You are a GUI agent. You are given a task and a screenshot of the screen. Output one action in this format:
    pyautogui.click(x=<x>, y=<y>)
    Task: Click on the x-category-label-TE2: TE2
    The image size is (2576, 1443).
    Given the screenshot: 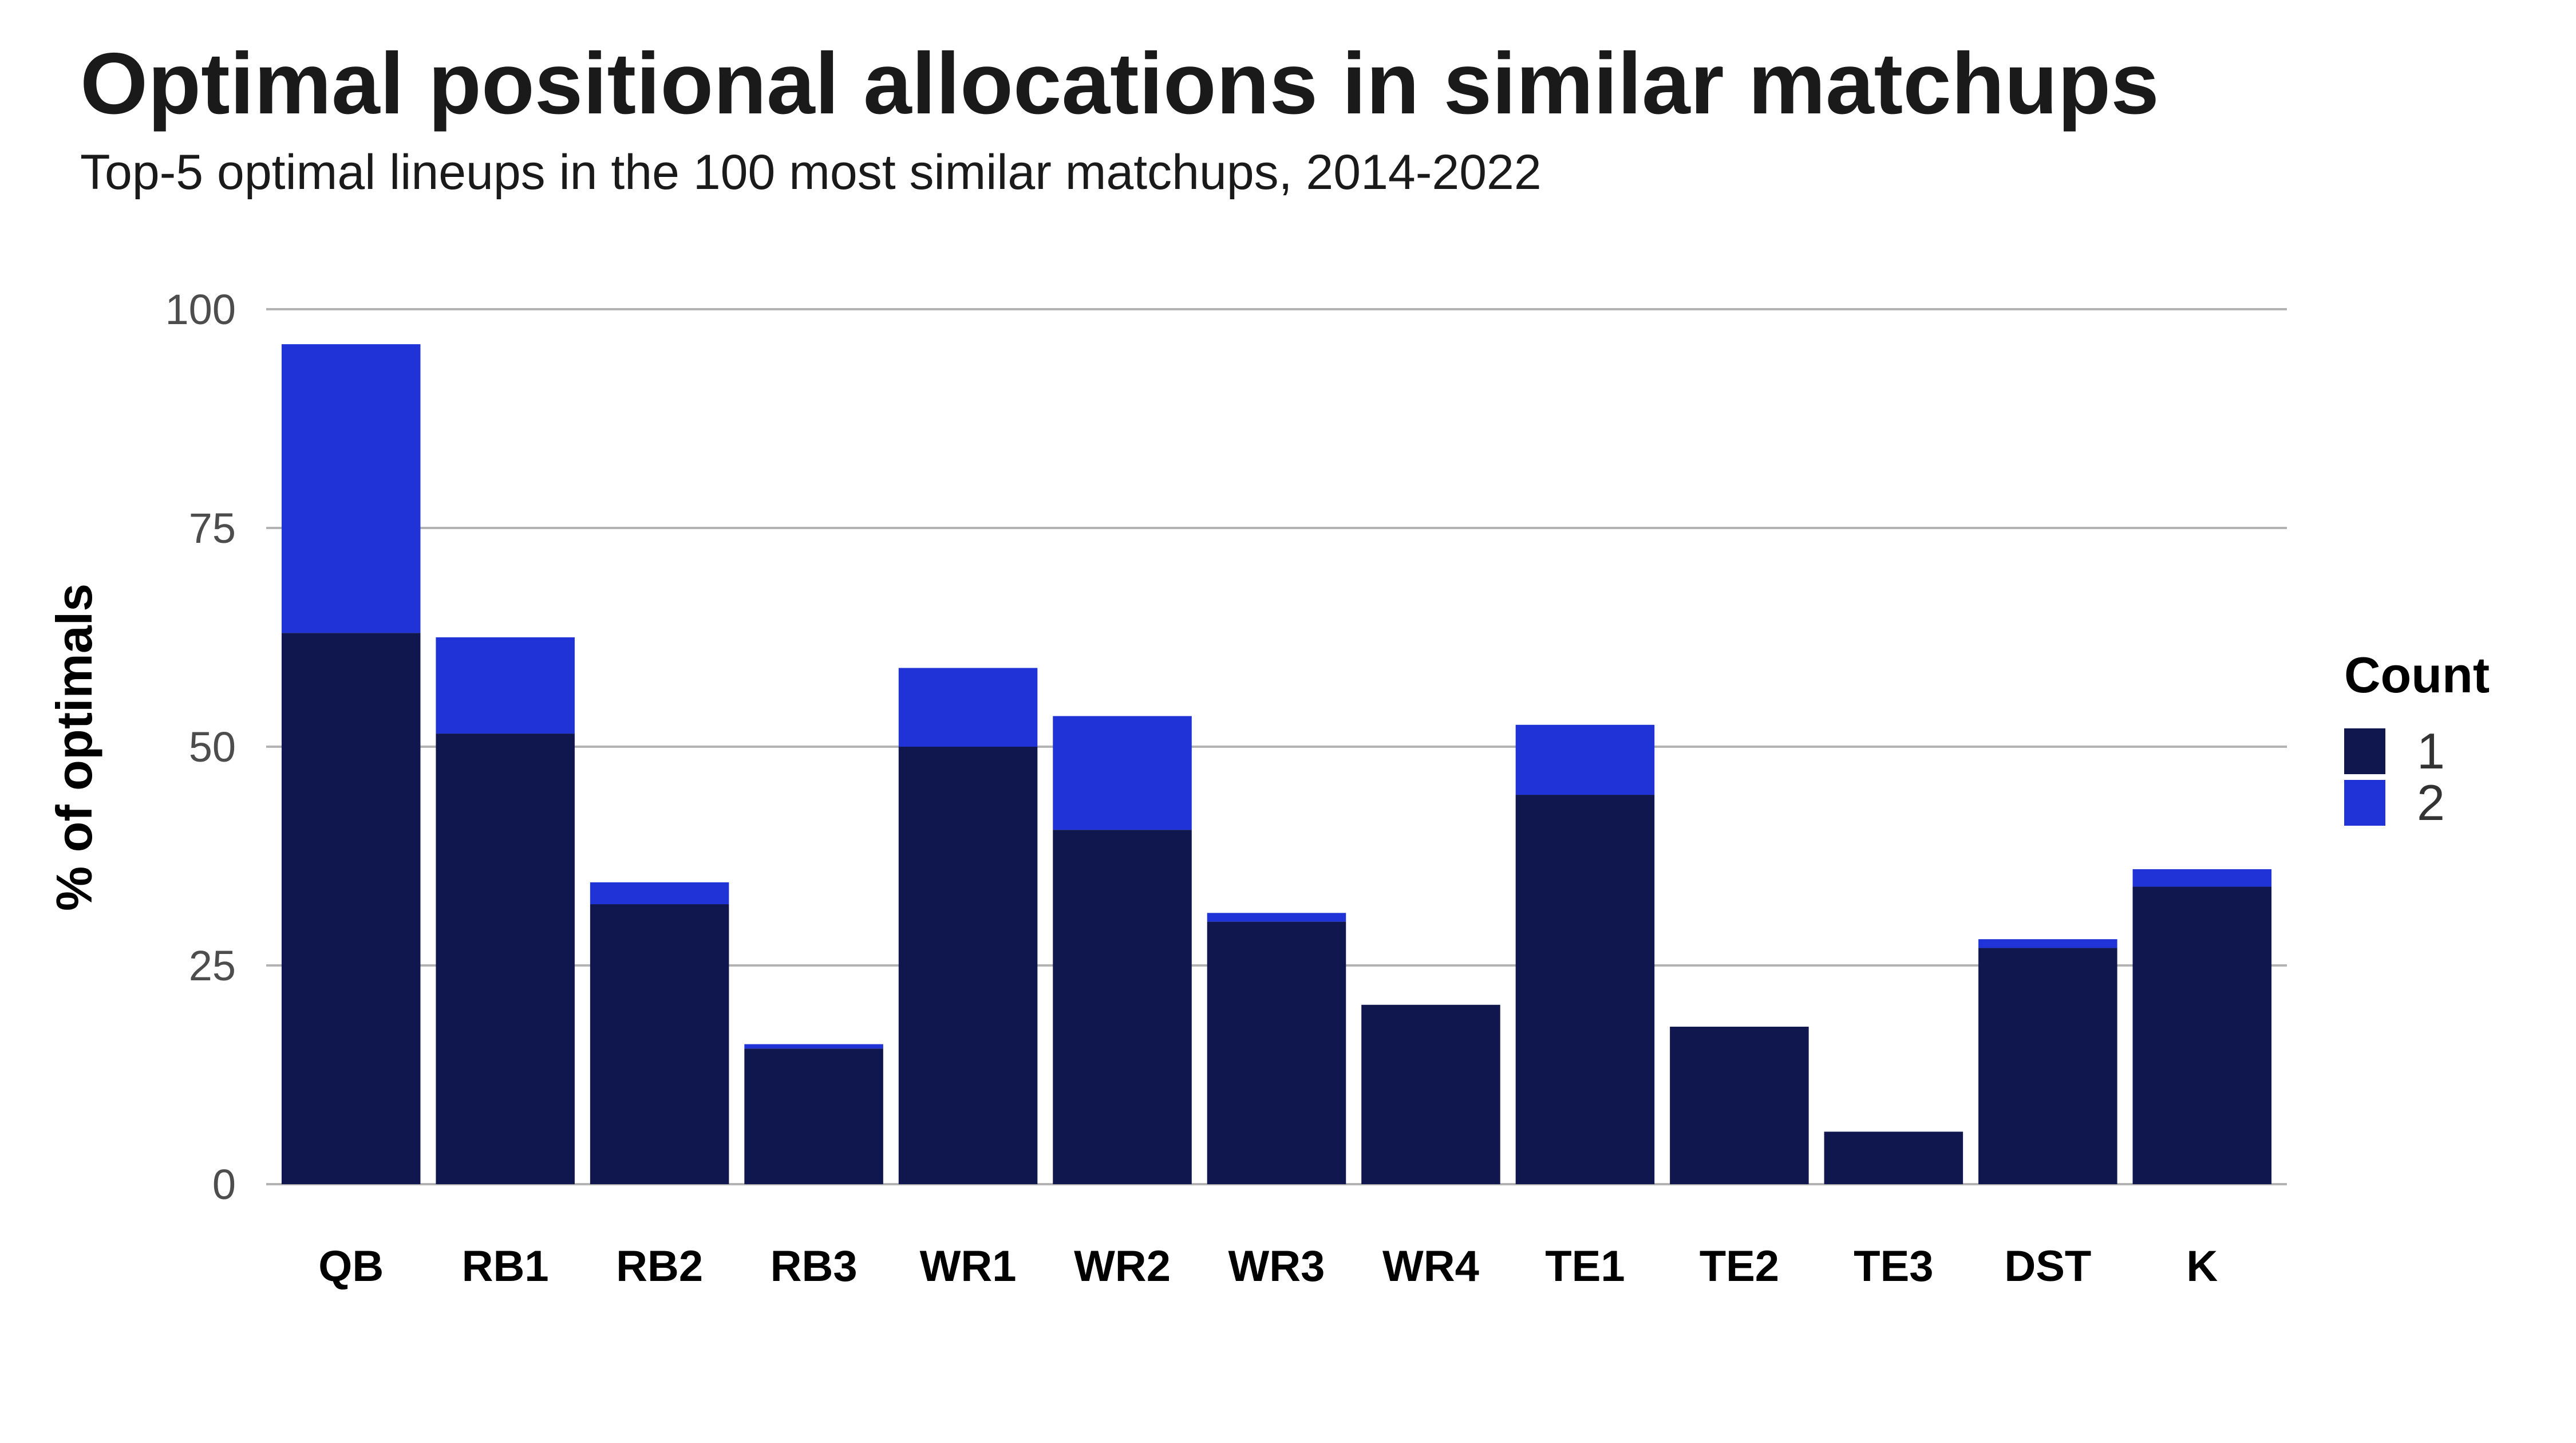 What is the action you would take?
    pyautogui.click(x=1739, y=1266)
    